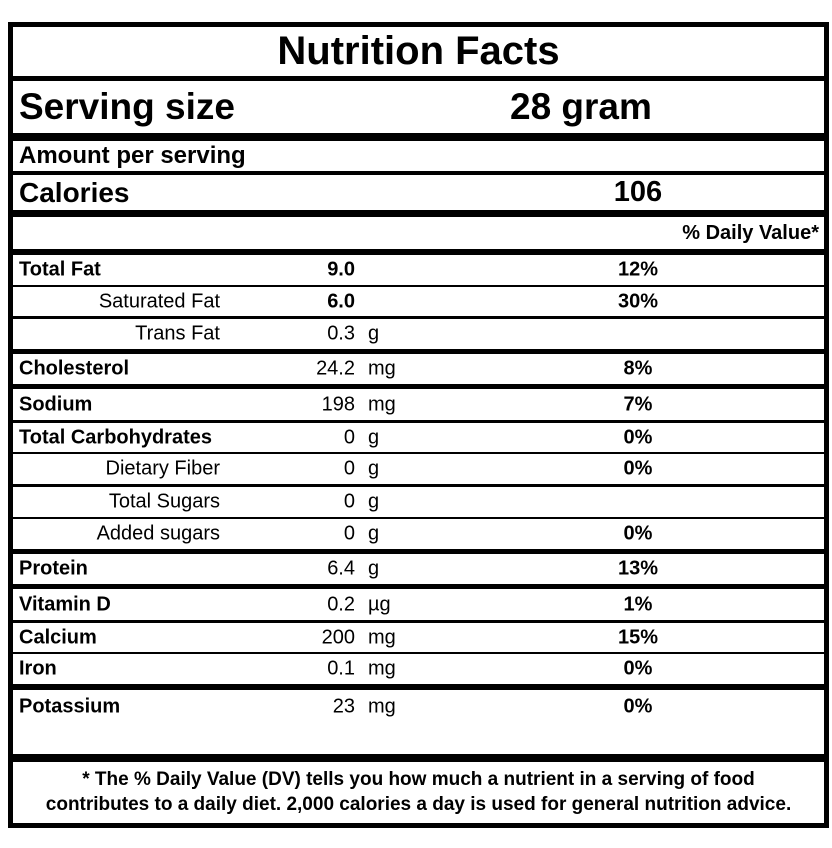 This screenshot has width=832, height=848. What do you see at coordinates (60, 269) in the screenshot?
I see `nutrient-label: Total Fat` at bounding box center [60, 269].